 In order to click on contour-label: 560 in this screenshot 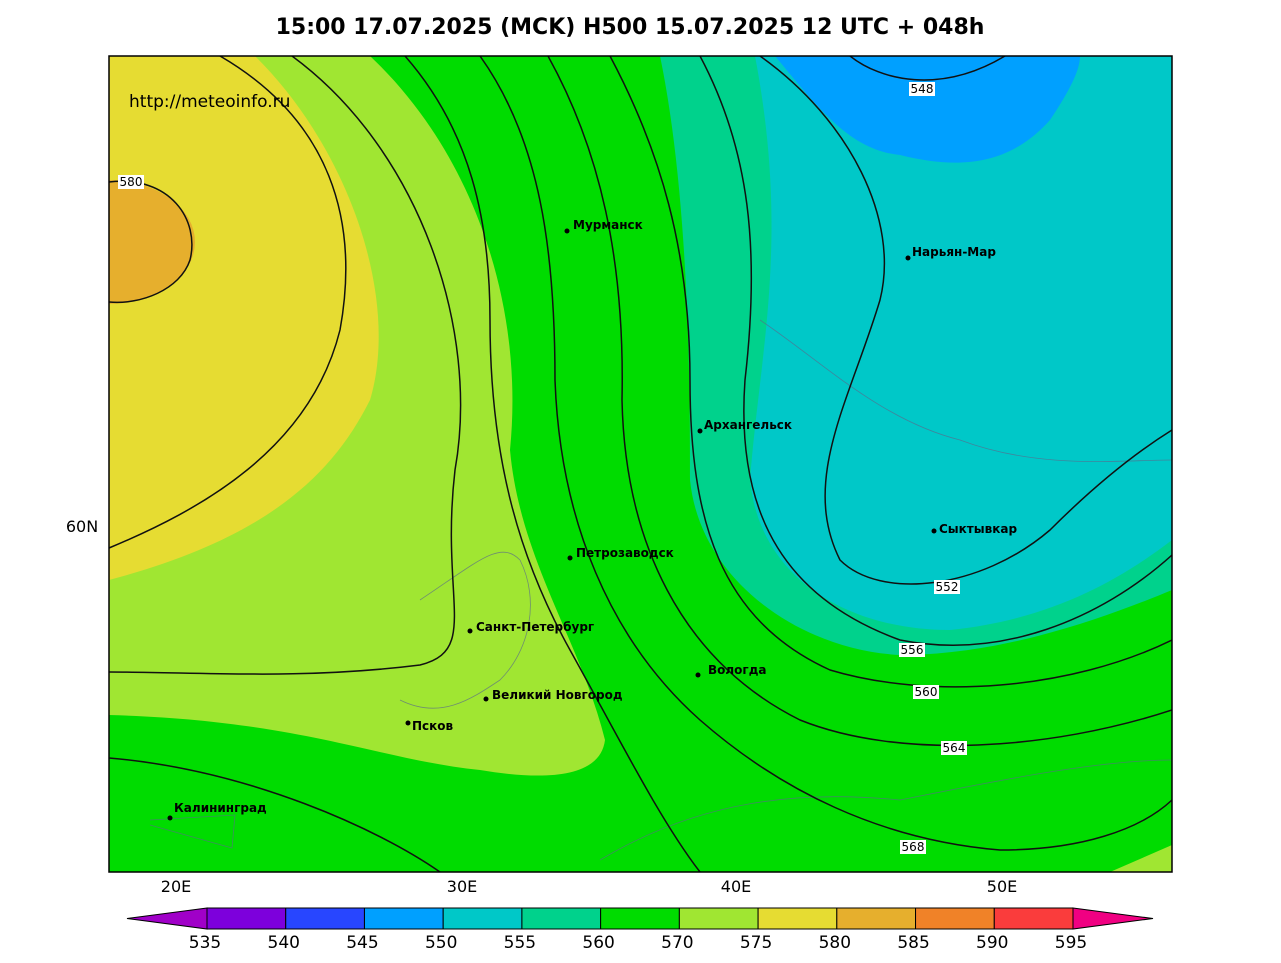, I will do `click(926, 692)`.